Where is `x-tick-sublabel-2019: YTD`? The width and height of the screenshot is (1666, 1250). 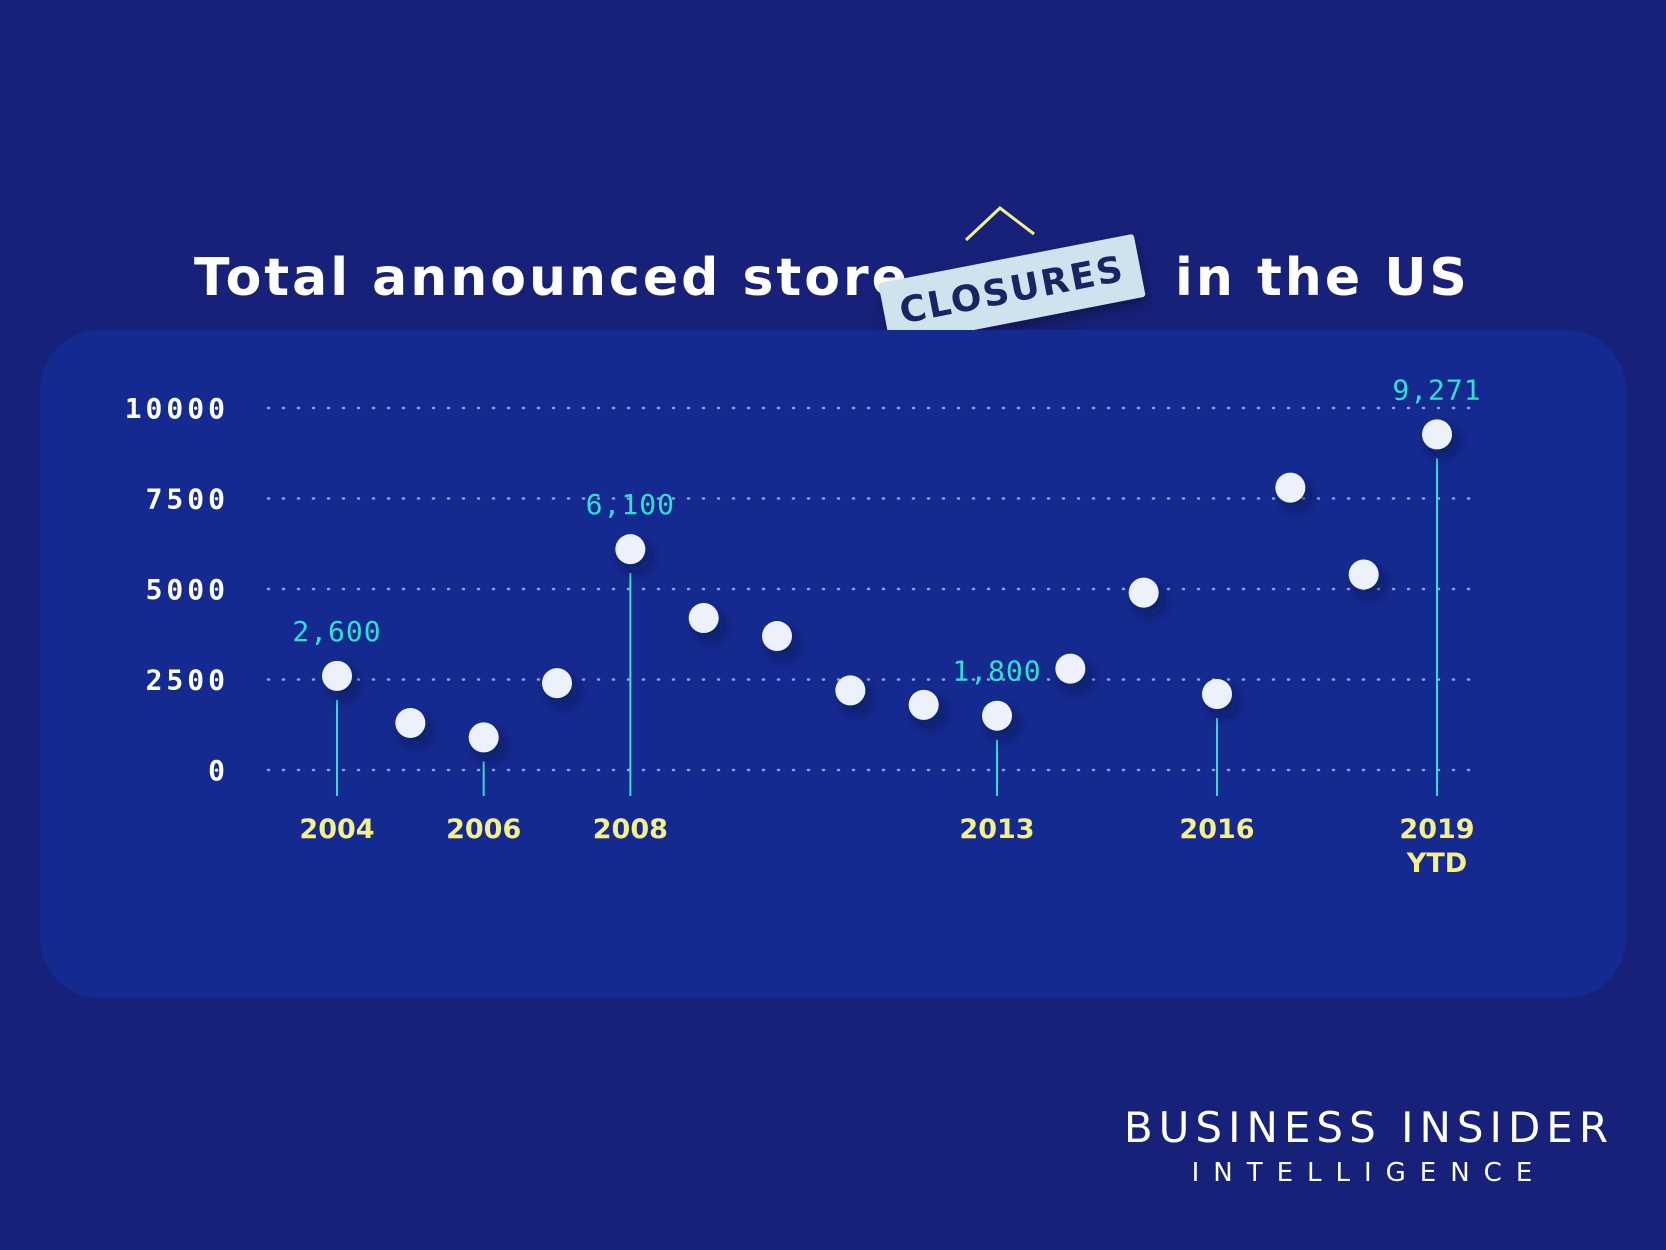 x-tick-sublabel-2019: YTD is located at coordinates (1436, 863).